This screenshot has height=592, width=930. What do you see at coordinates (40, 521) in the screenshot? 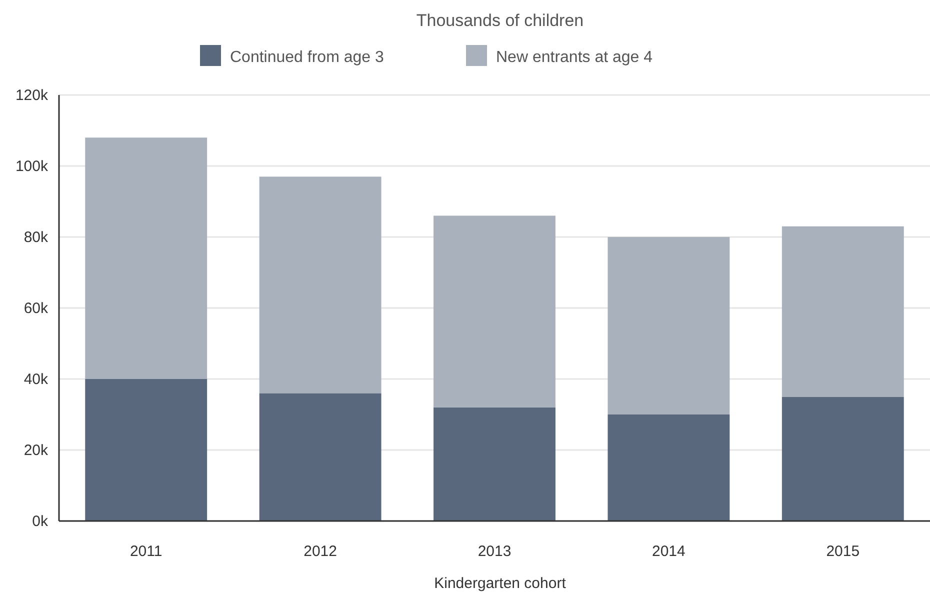
I see `y-tick-label: 0k` at bounding box center [40, 521].